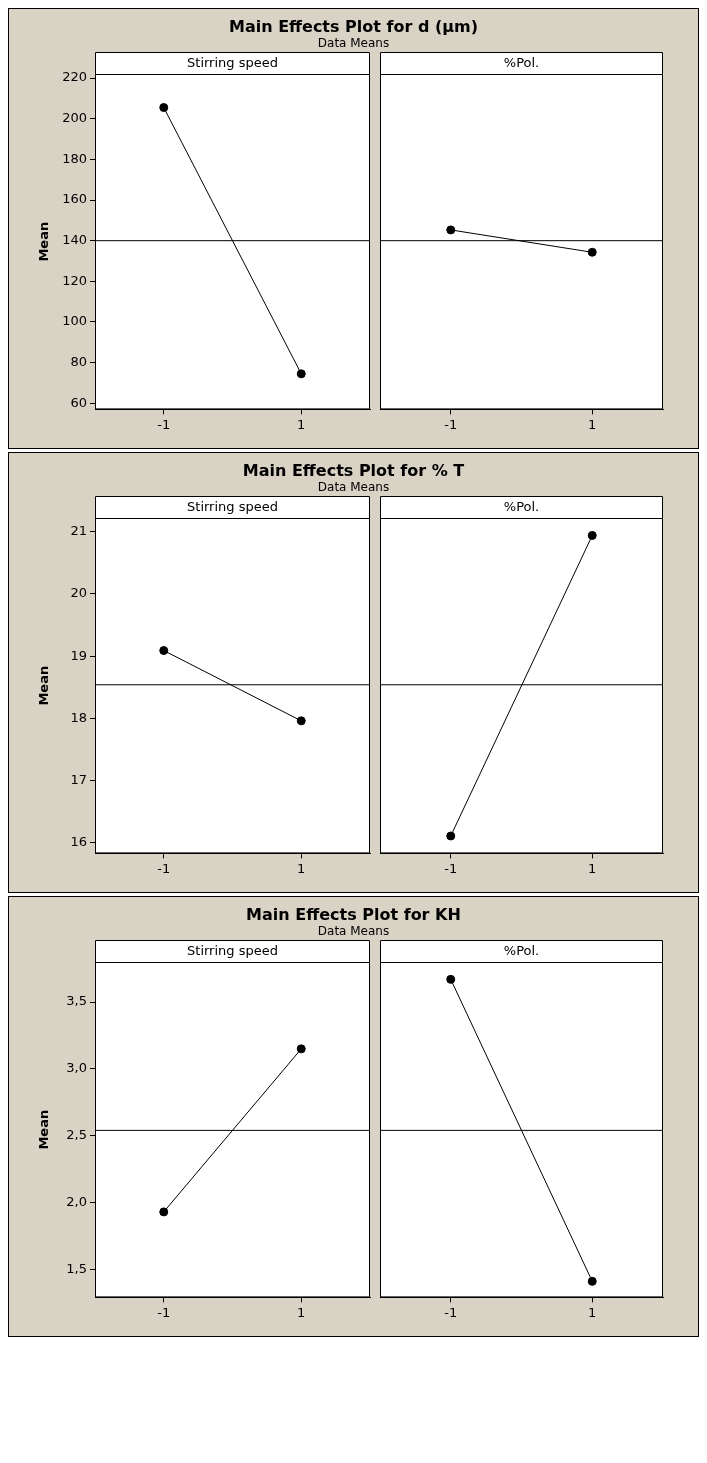 This screenshot has width=707, height=1463. What do you see at coordinates (353, 470) in the screenshot?
I see `text: Main Effects Plot for % T` at bounding box center [353, 470].